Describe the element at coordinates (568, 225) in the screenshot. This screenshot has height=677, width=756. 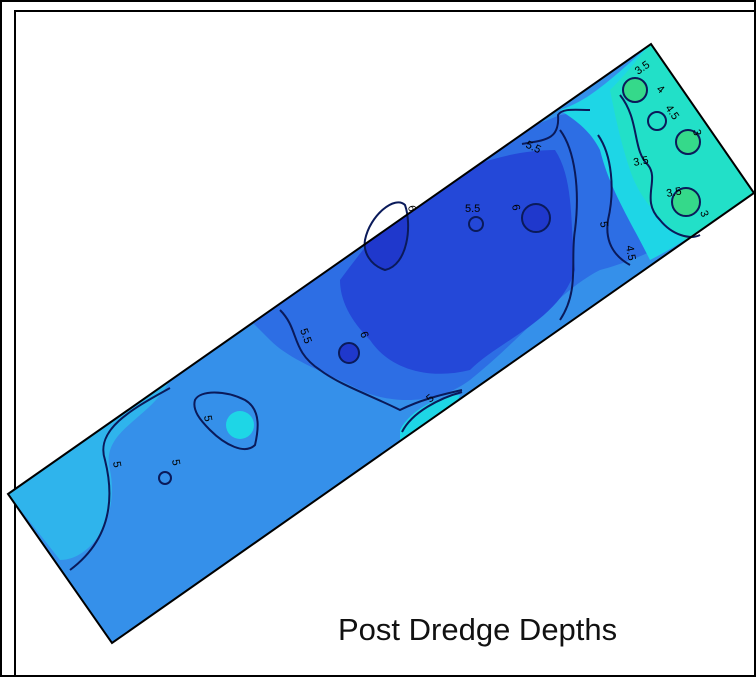
I see `contour-5-east` at that location.